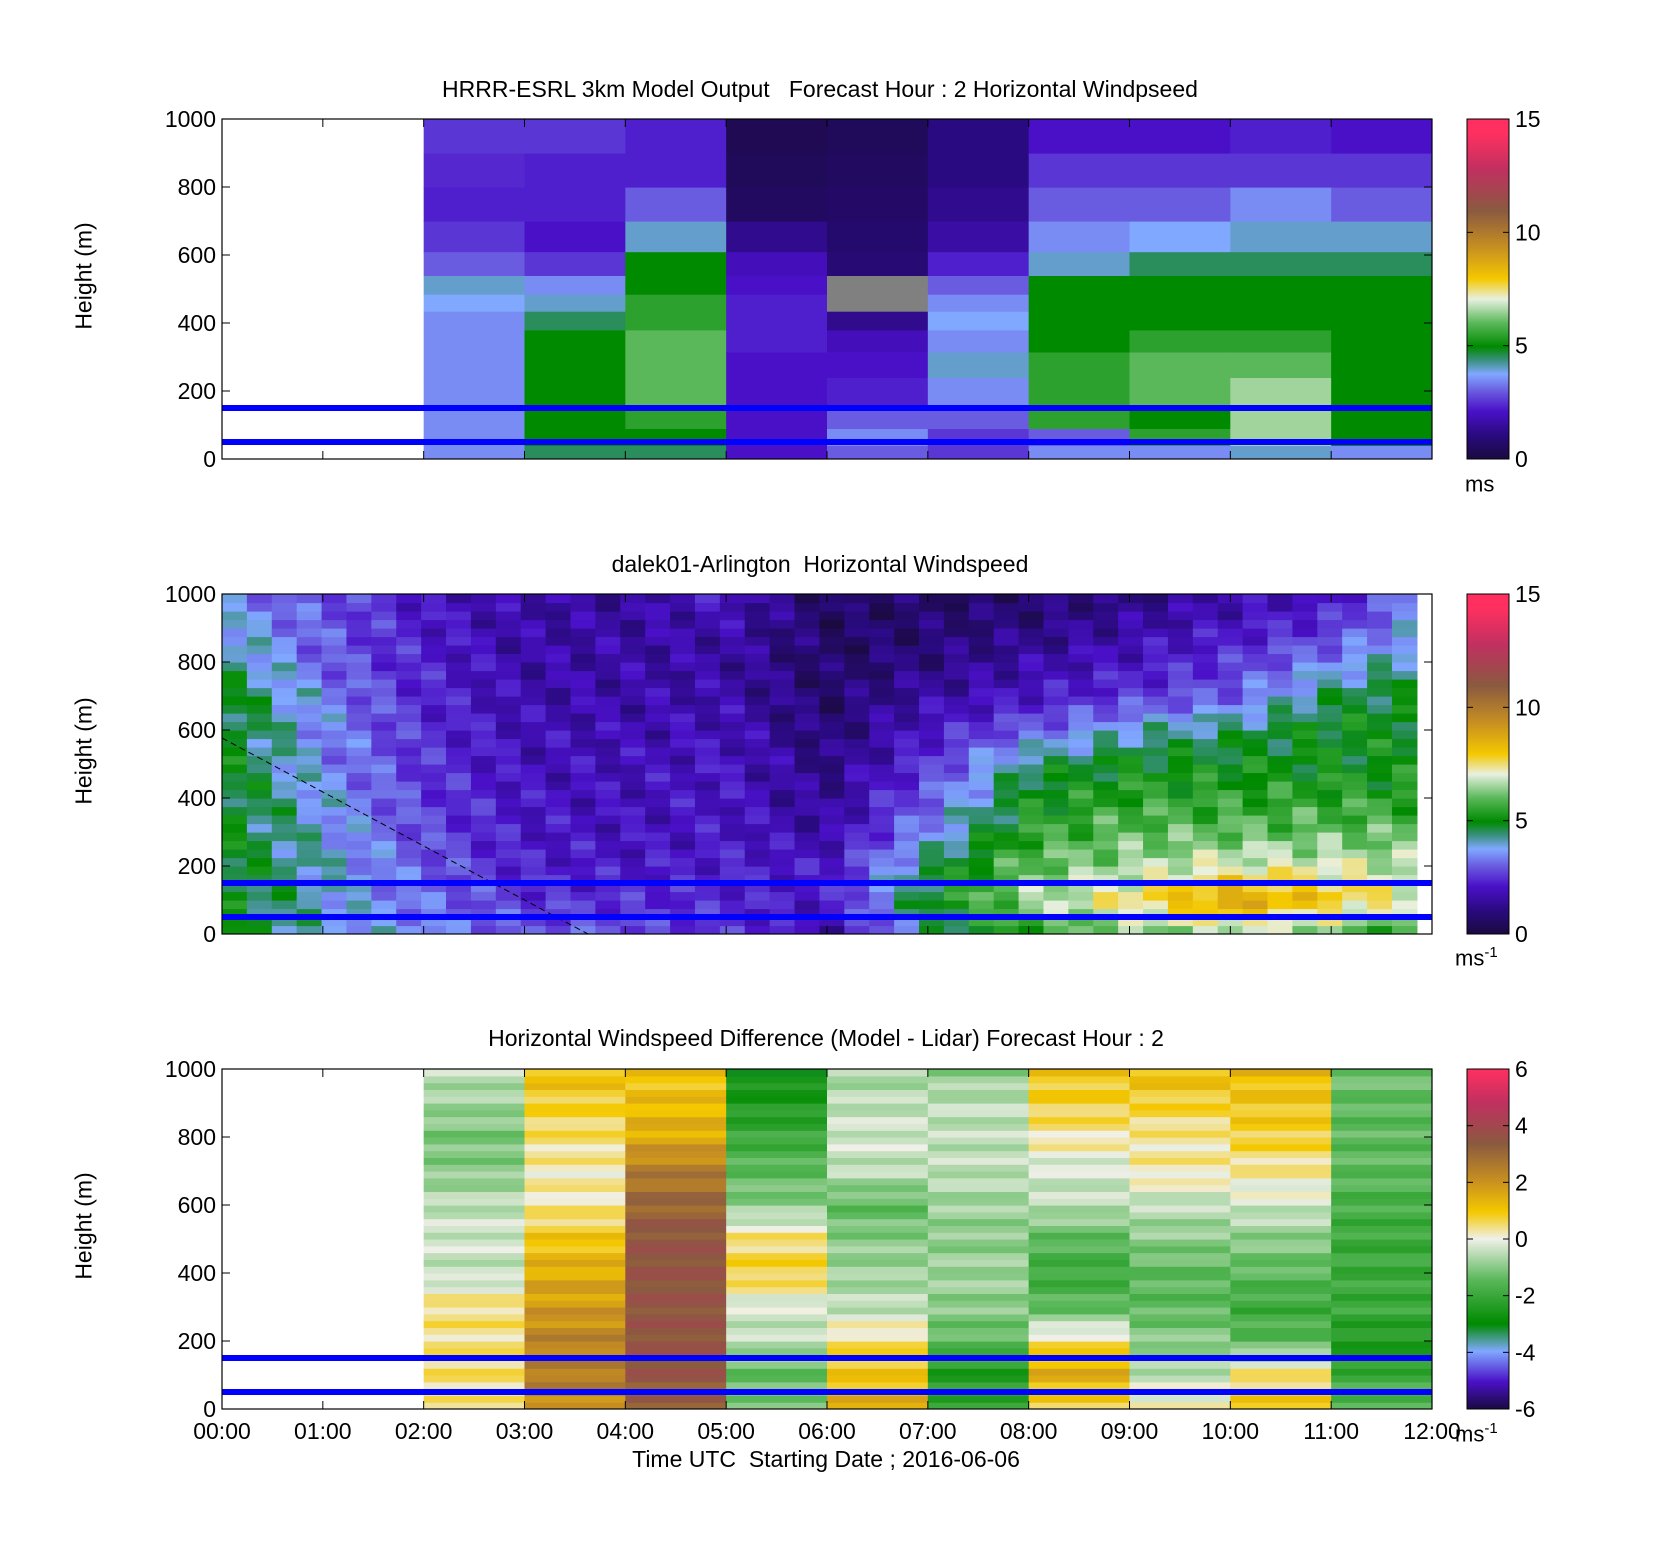 The height and width of the screenshot is (1561, 1680). Describe the element at coordinates (928, 1431) in the screenshot. I see `x-tick-label: 07:00` at that location.